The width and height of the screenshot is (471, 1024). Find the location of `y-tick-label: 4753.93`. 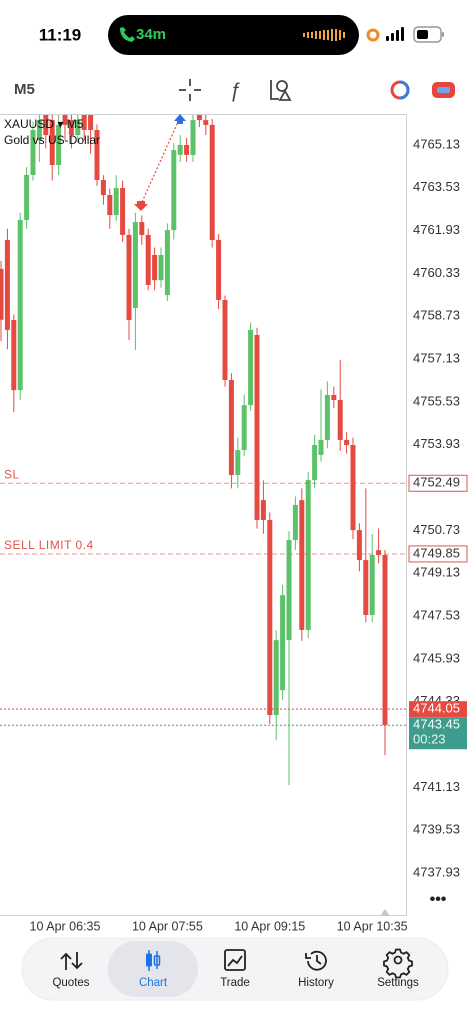

y-tick-label: 4753.93 is located at coordinates (436, 443).